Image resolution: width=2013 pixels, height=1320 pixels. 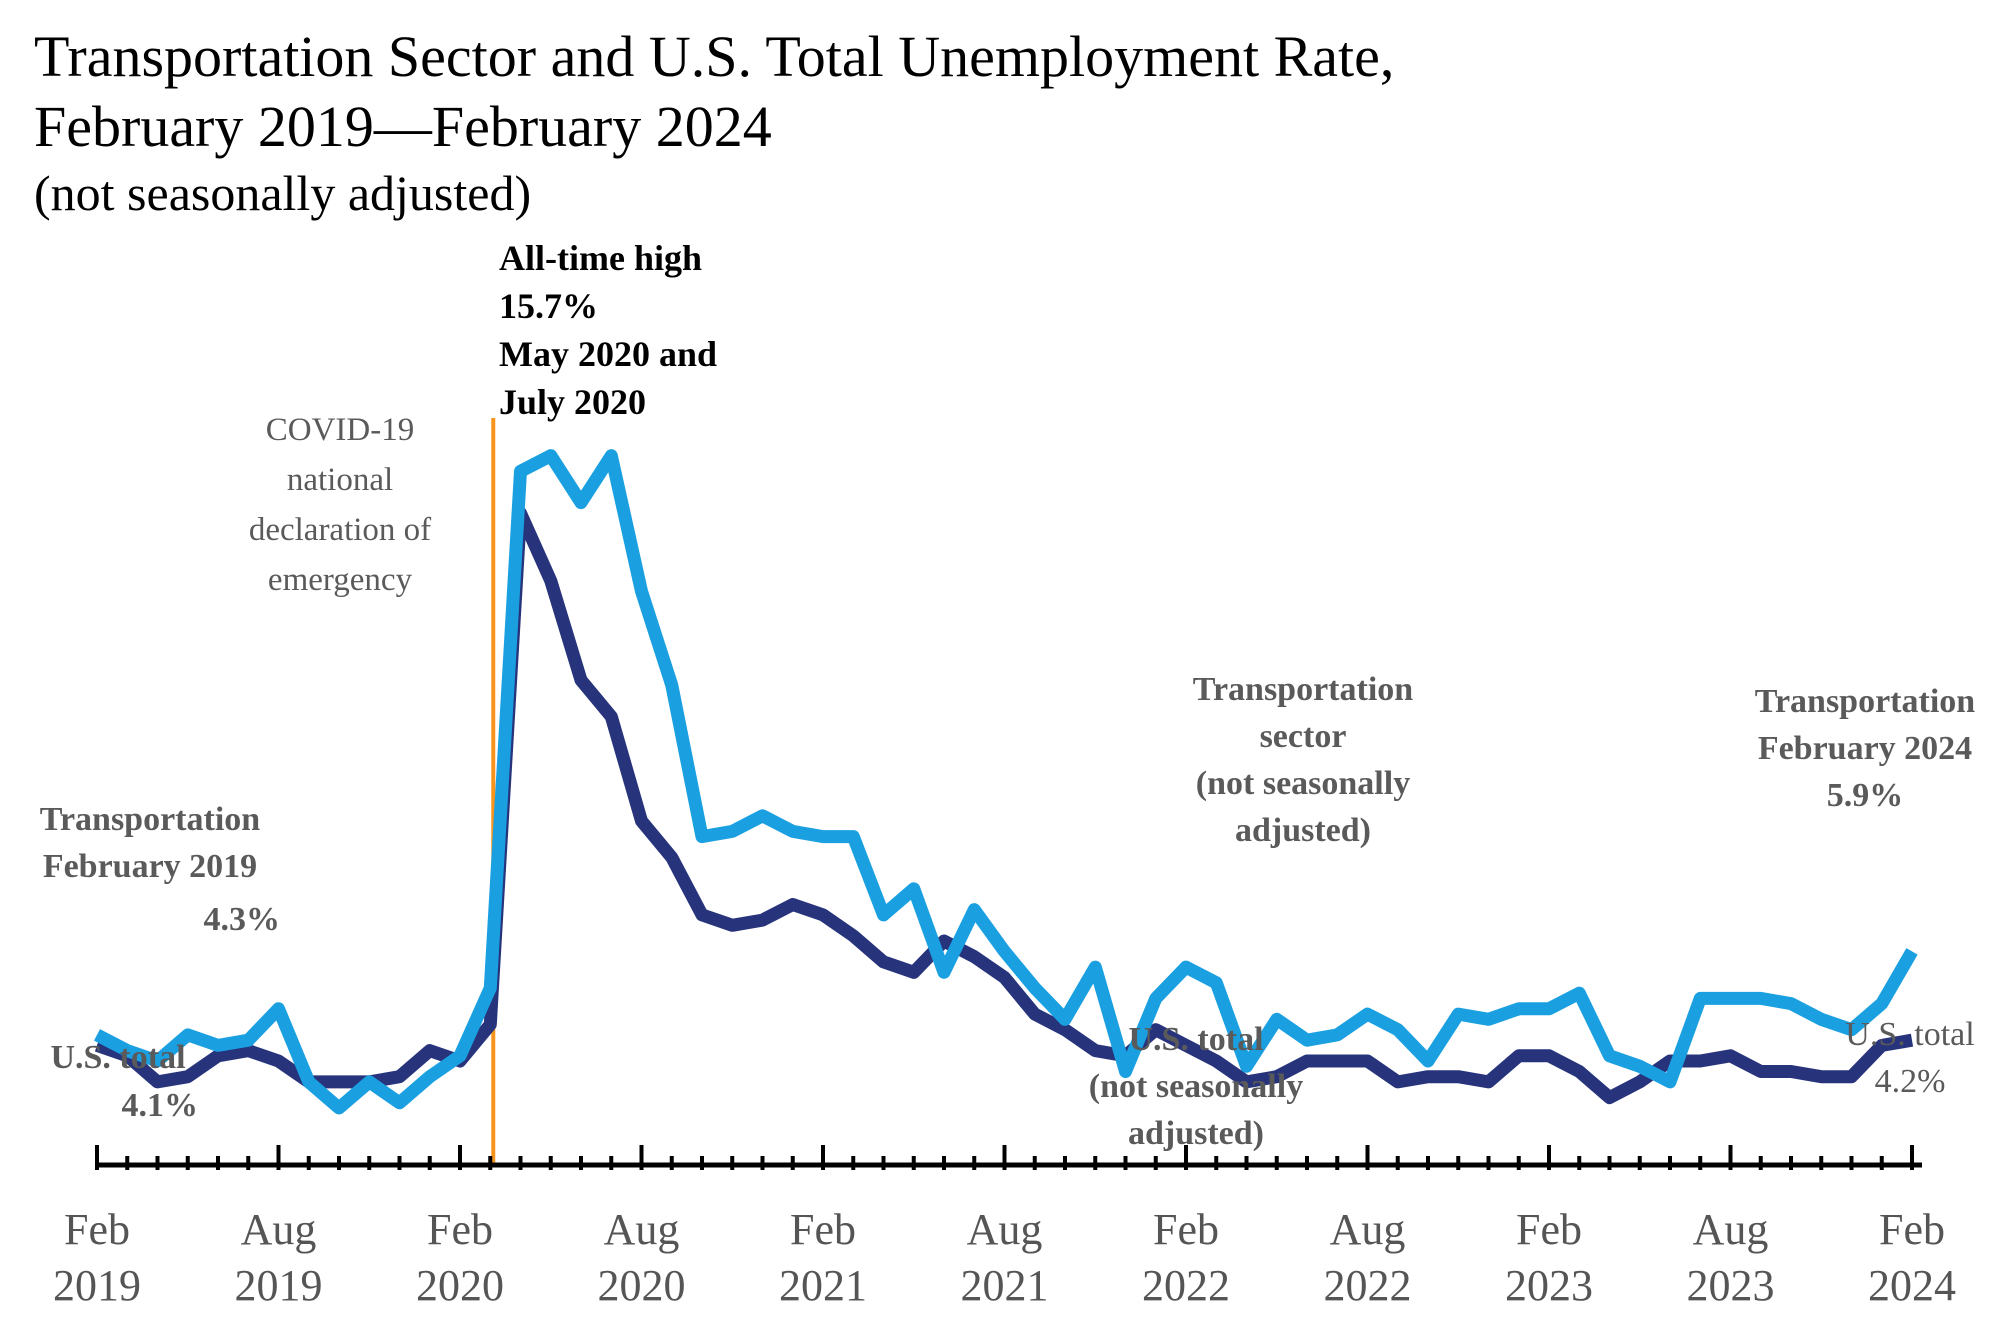 What do you see at coordinates (1303, 830) in the screenshot?
I see `annotation-transportation-sector-line: adjusted)` at bounding box center [1303, 830].